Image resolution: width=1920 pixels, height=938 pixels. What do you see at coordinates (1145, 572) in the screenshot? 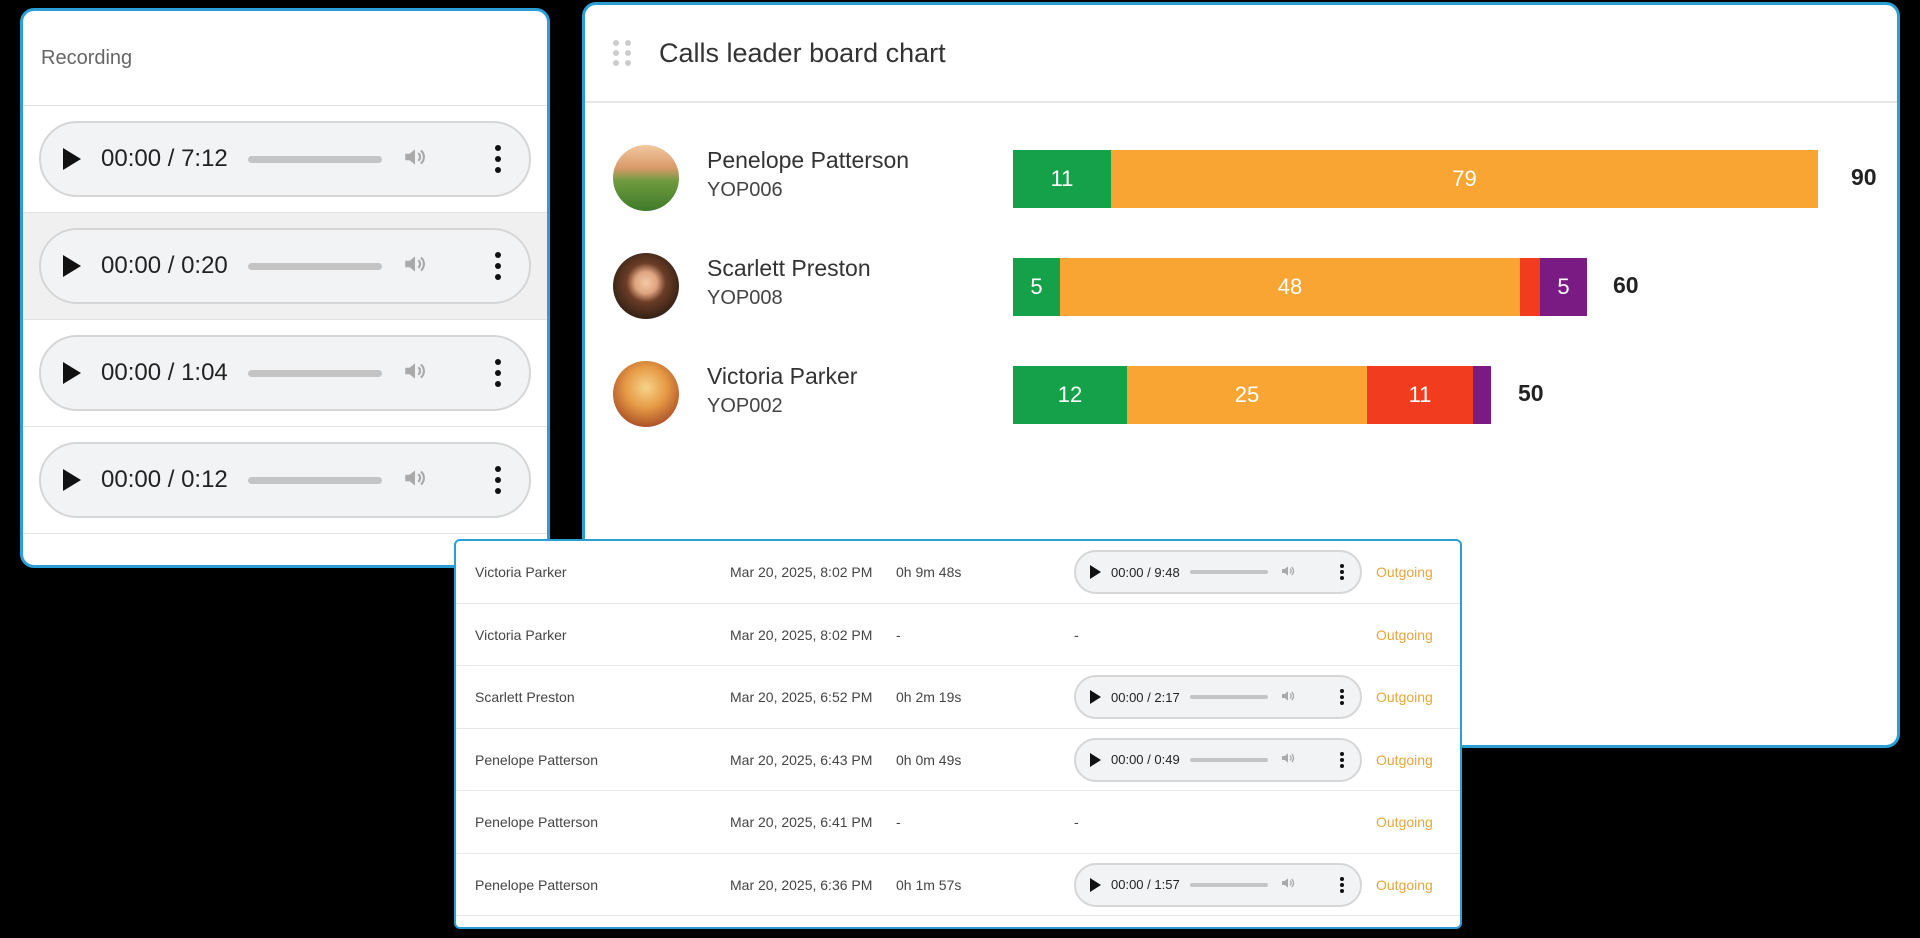
I see `audio-time: 00:00 / 9:48` at bounding box center [1145, 572].